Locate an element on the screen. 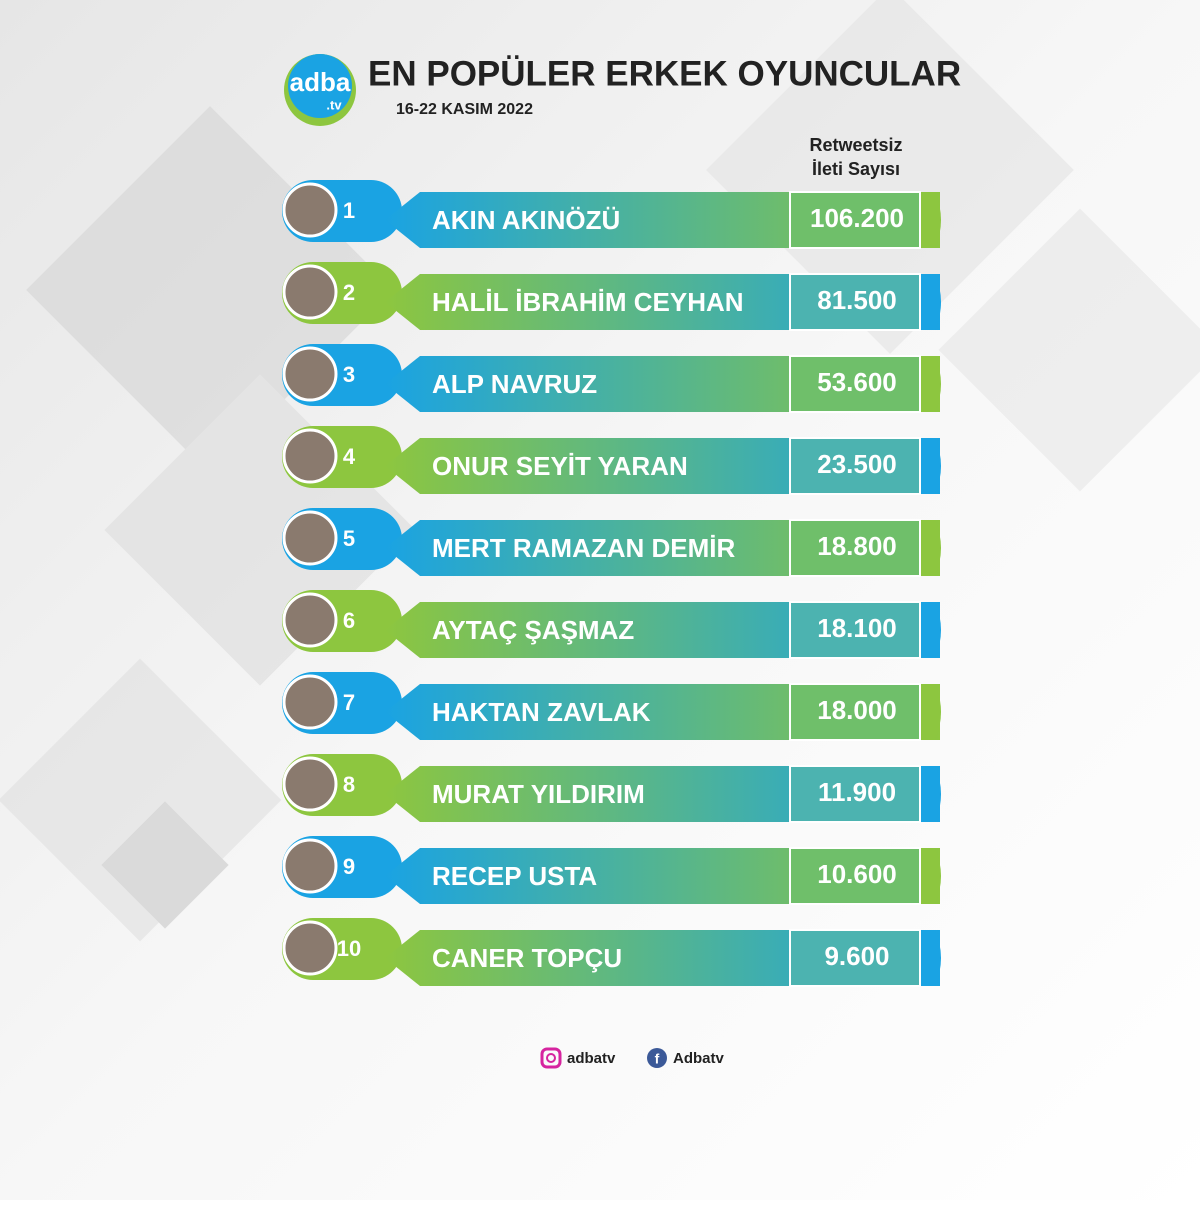  row: 7 HAKTAN ZAVLAK 18.000 is located at coordinates (611, 706).